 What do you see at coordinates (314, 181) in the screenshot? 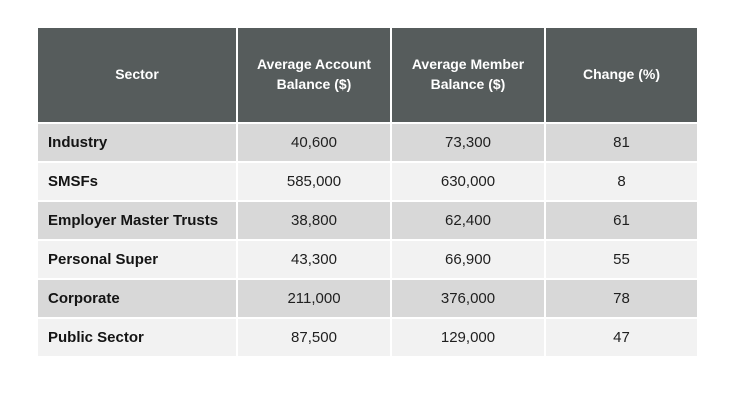
I see `avg-account-balance-value: 585,000` at bounding box center [314, 181].